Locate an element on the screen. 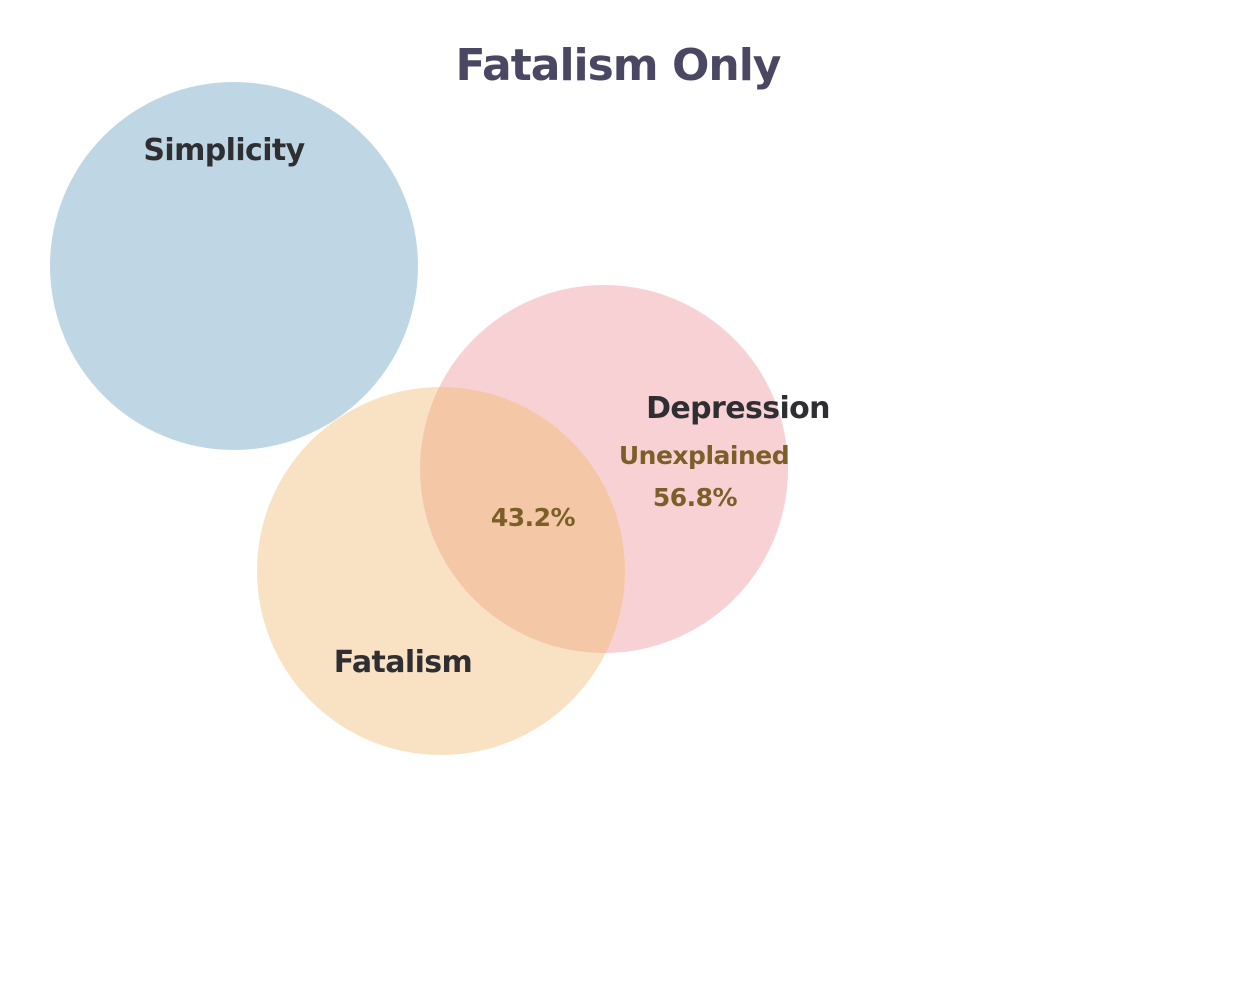 This screenshot has height=1000, width=1244. unexplained-label: Unexplained is located at coordinates (704, 455).